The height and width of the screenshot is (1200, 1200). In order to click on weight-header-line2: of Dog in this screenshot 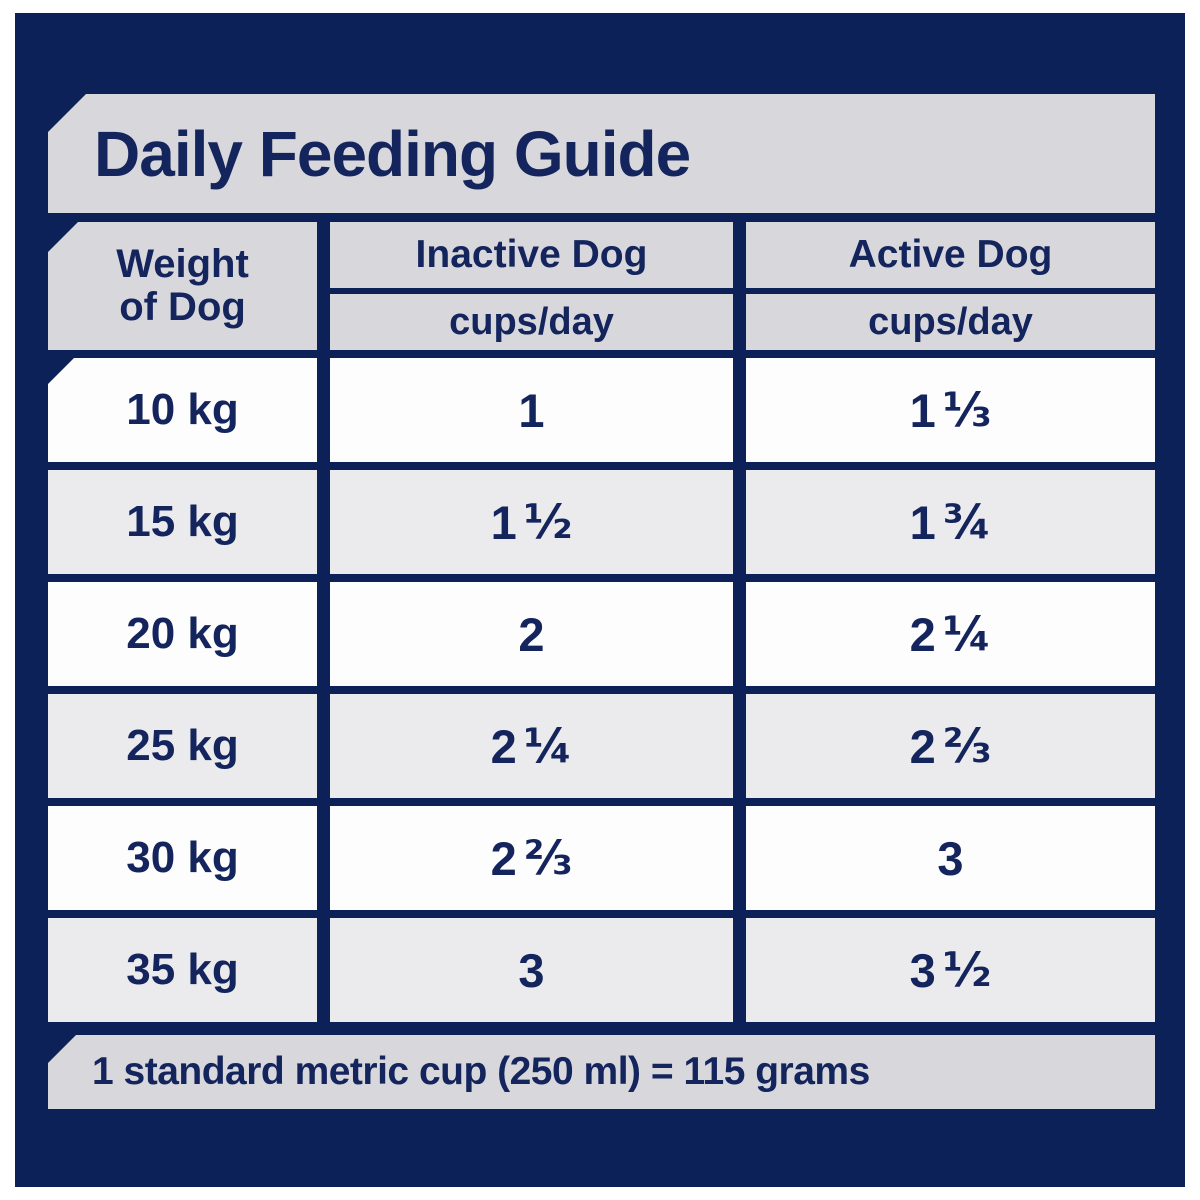, I will do `click(182, 307)`.